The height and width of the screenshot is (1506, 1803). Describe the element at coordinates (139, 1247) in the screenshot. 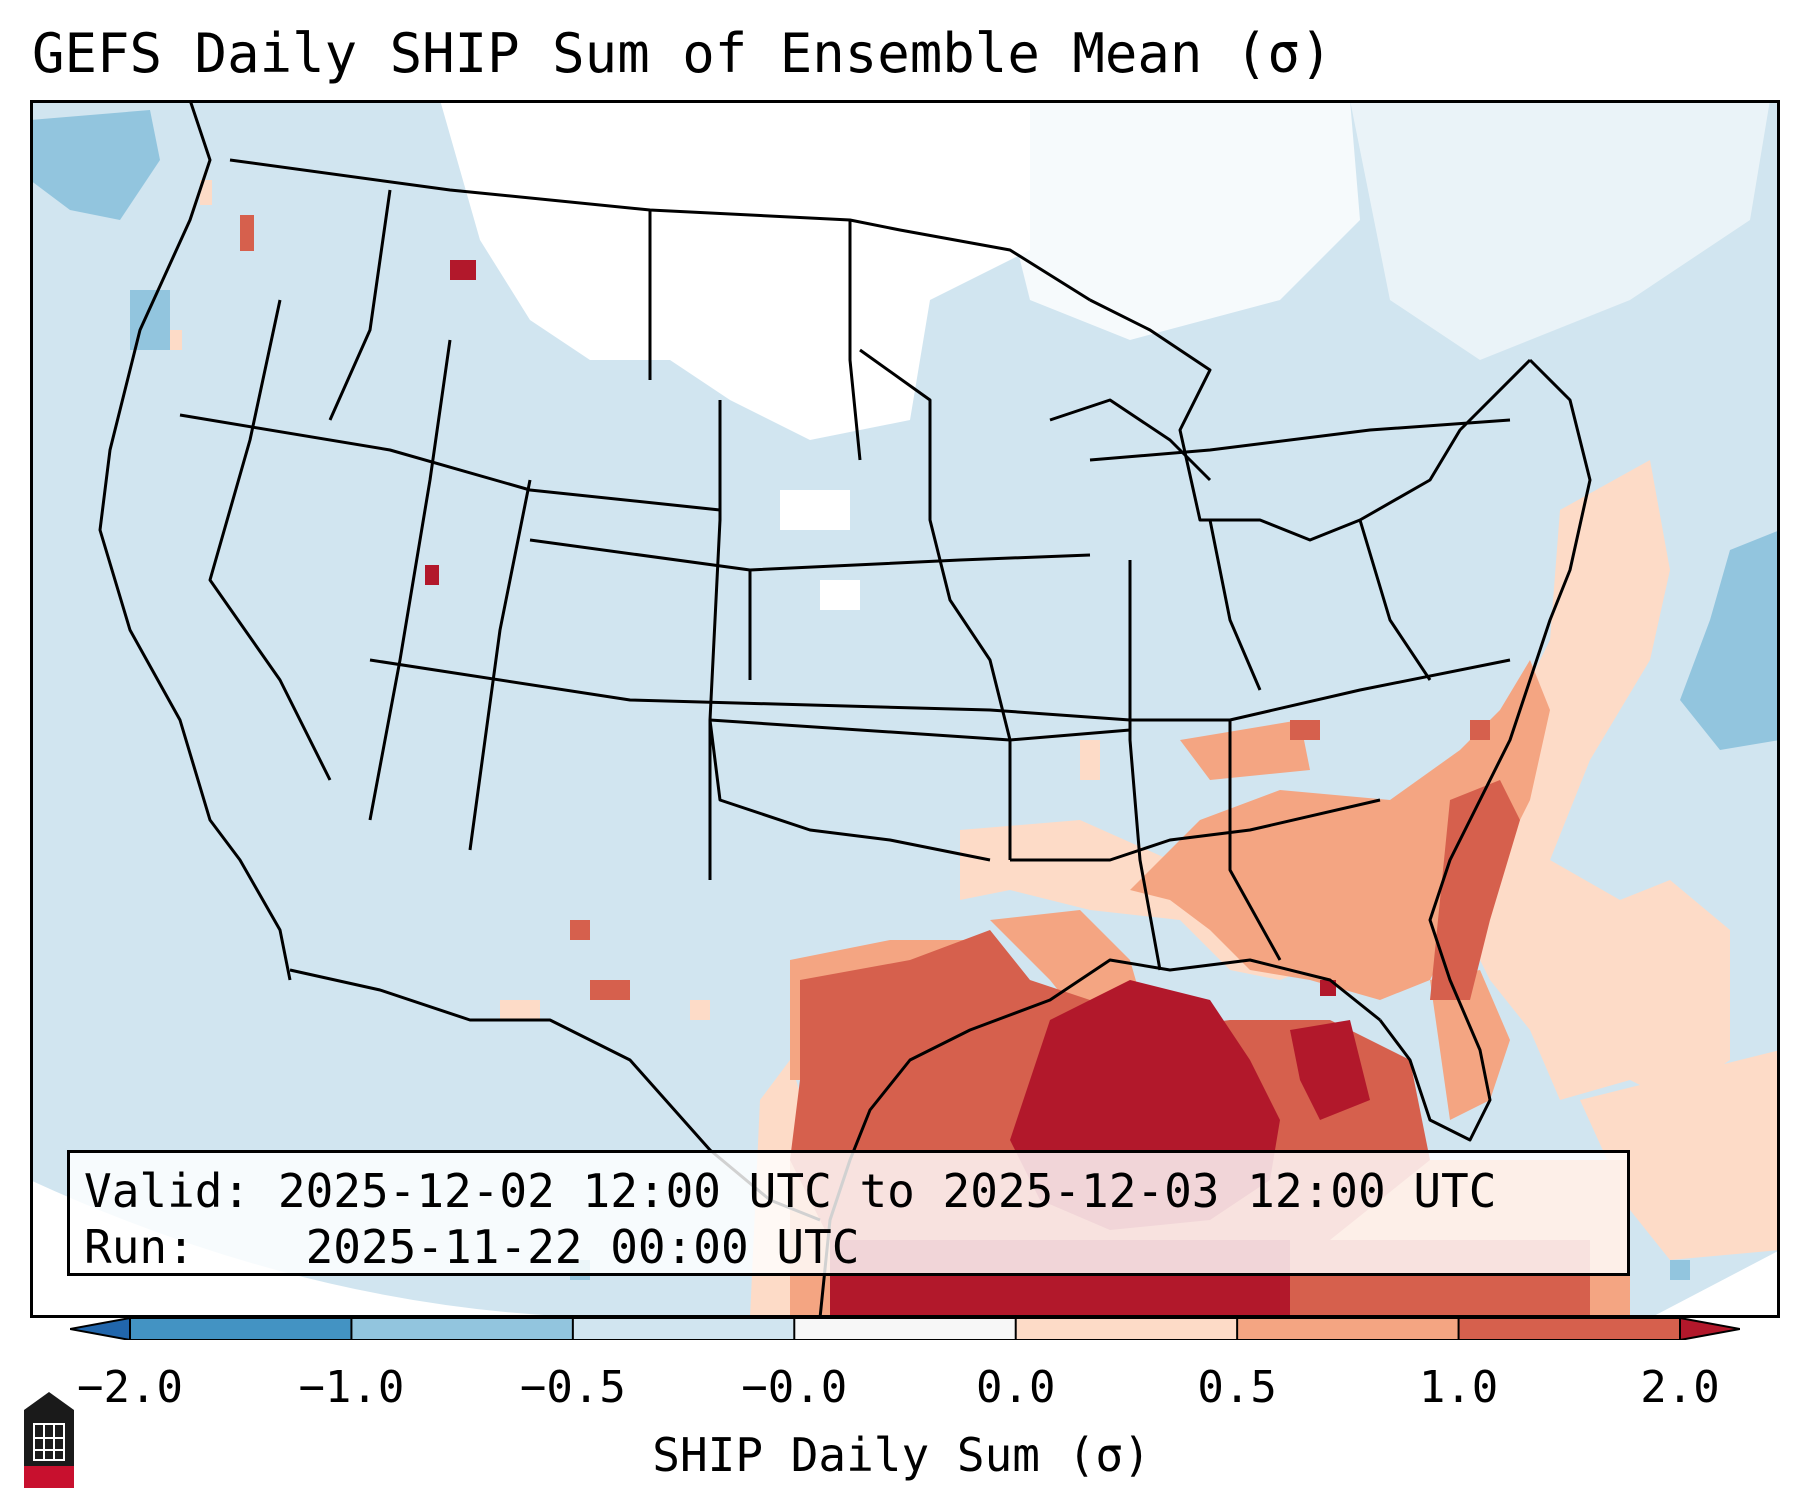

I see `run-label: Run:` at that location.